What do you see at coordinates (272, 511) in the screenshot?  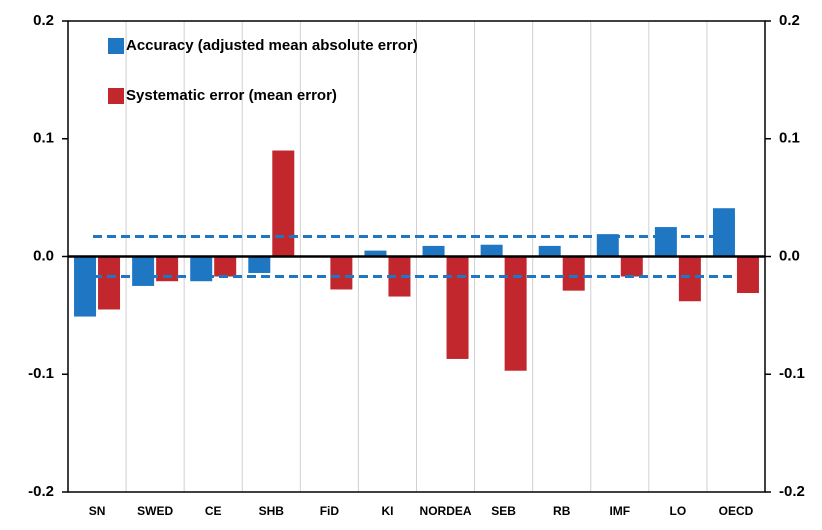 I see `x-tick-label: SHB` at bounding box center [272, 511].